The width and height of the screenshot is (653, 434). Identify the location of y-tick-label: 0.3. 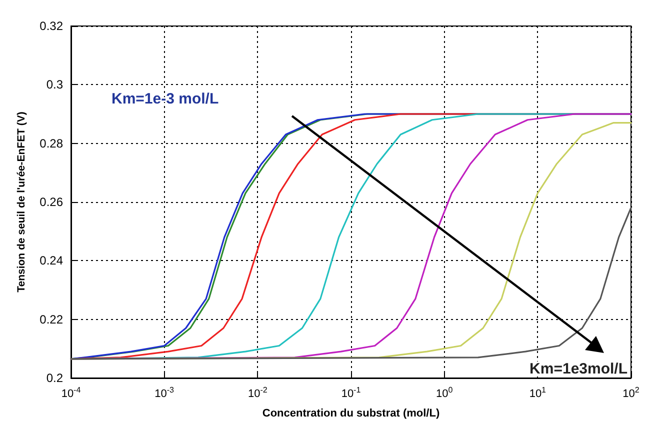
(55, 85).